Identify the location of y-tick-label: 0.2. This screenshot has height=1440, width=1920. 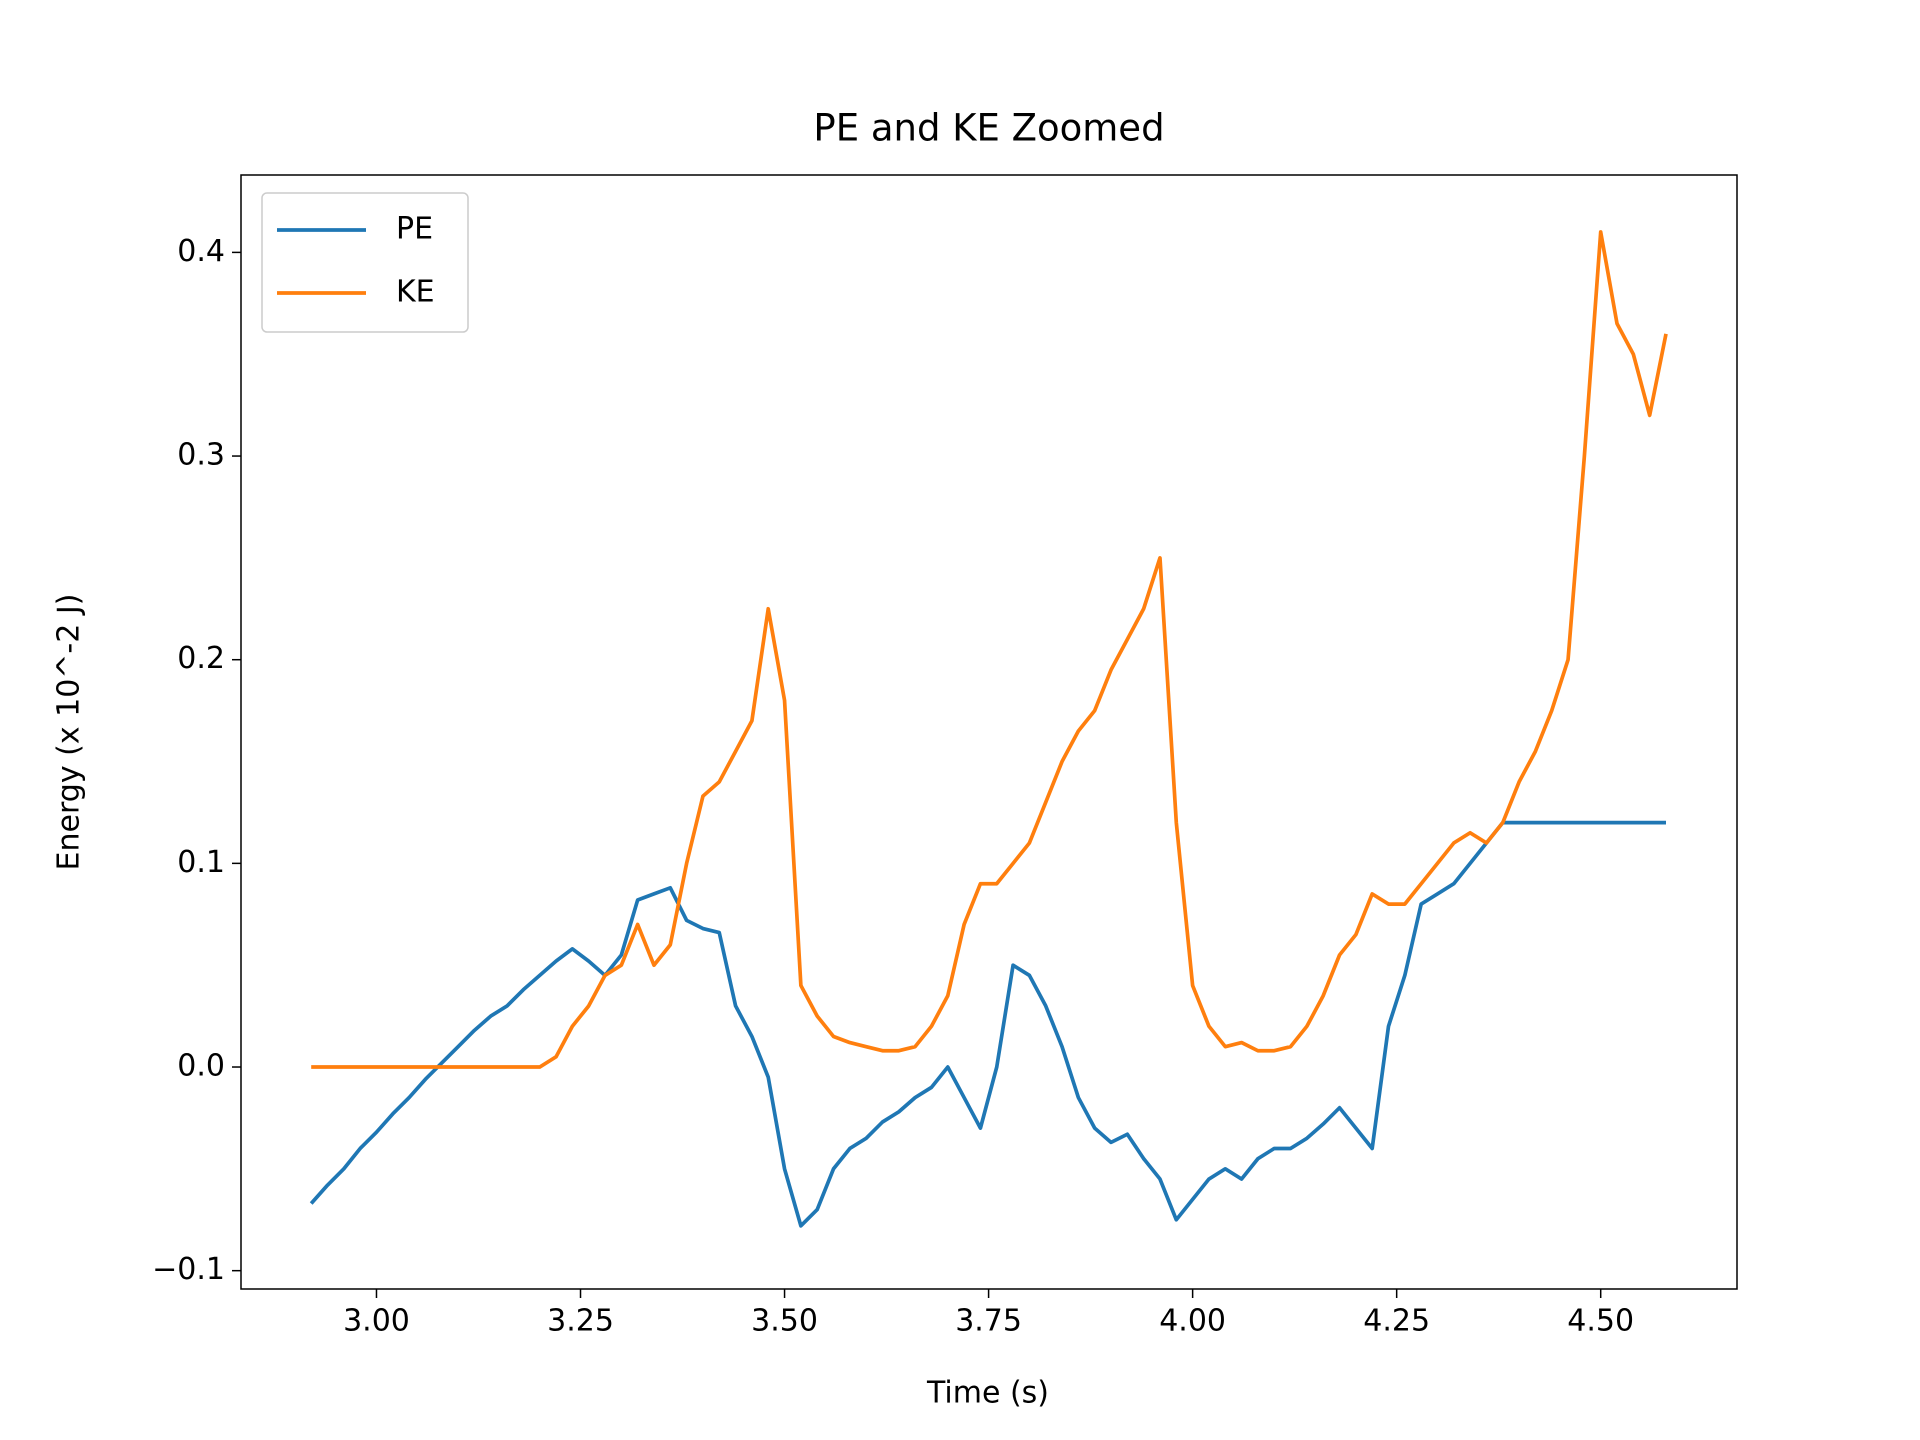
(201, 658).